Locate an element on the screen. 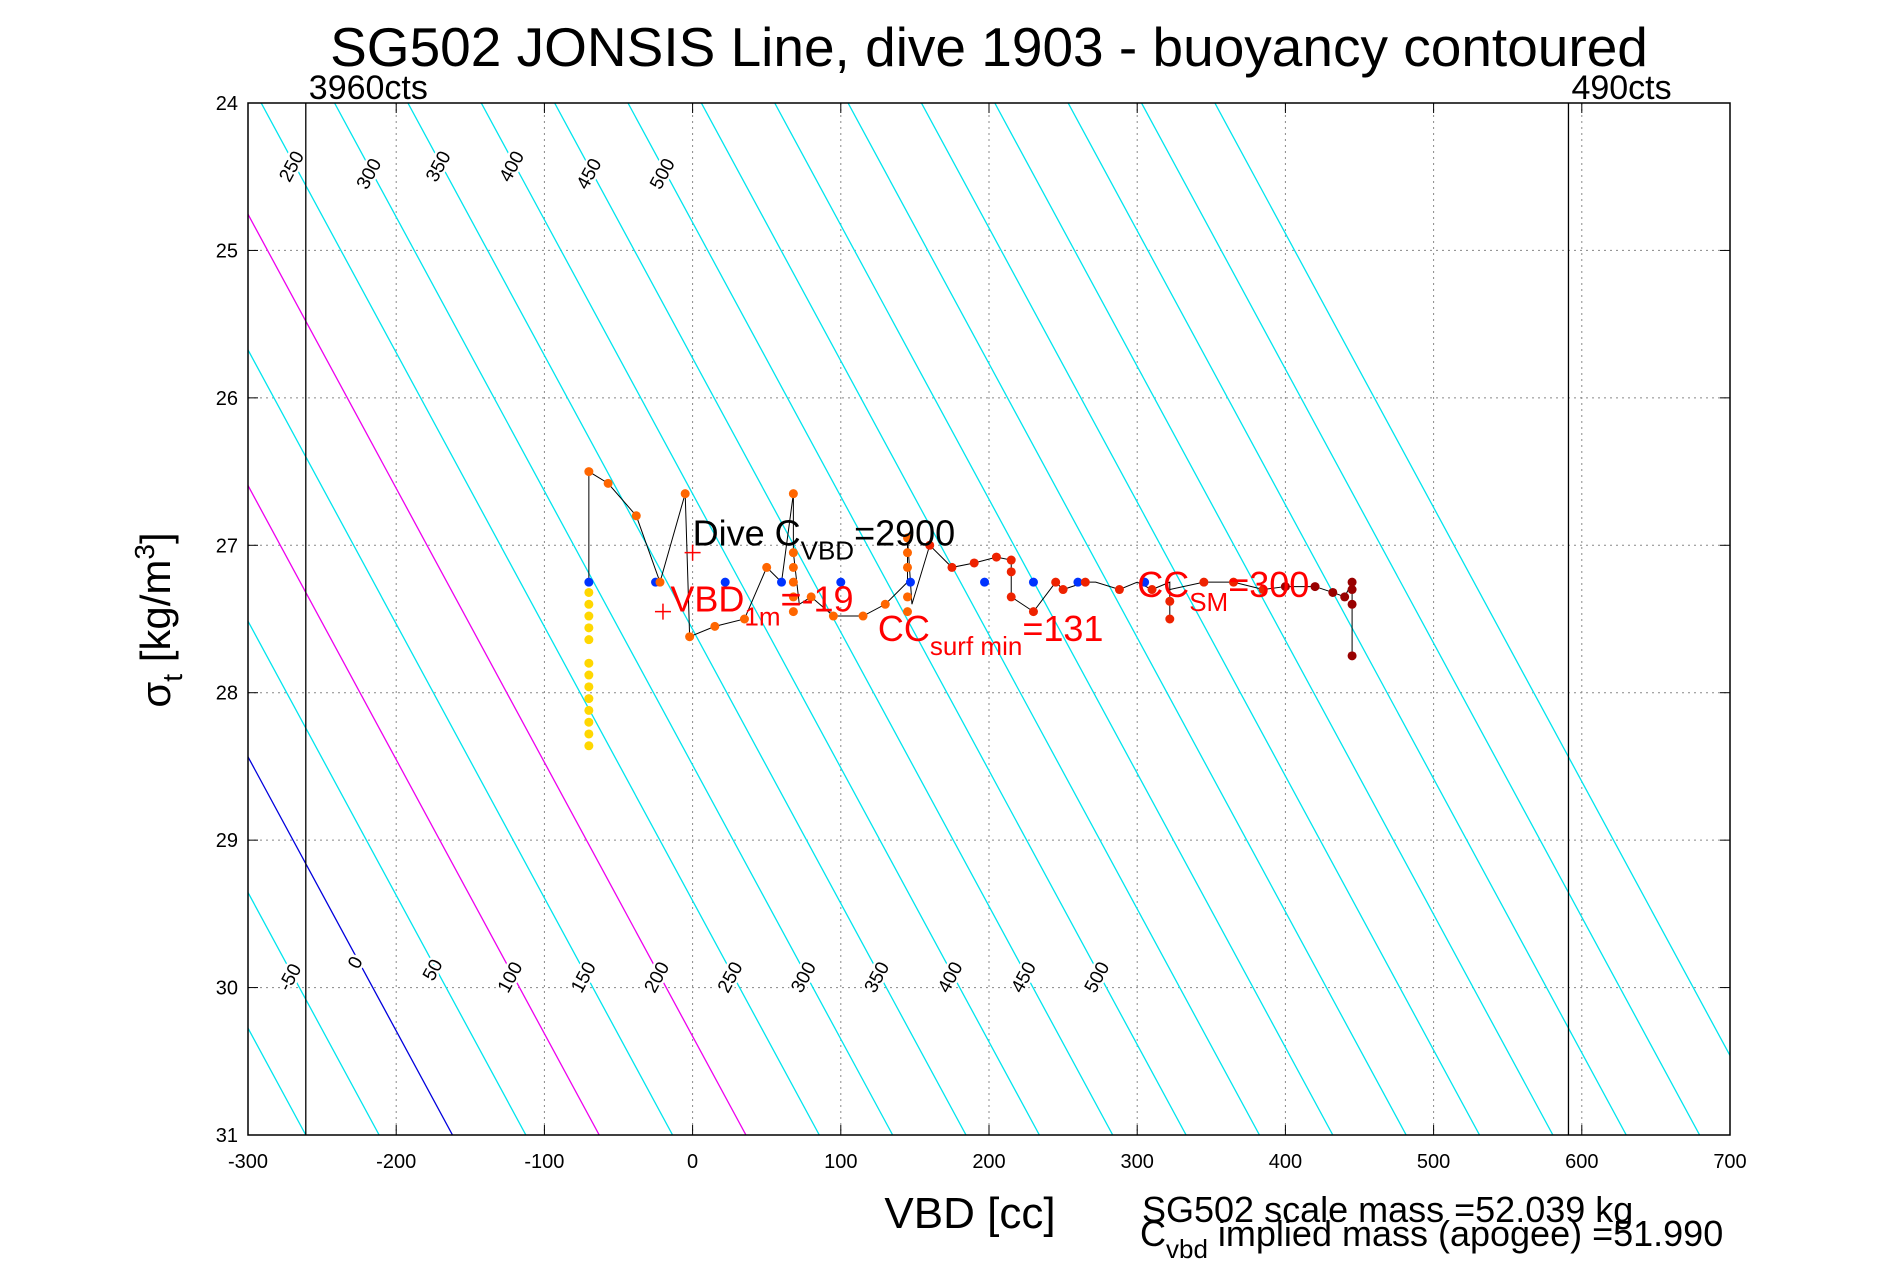 Image resolution: width=1891 pixels, height=1262 pixels. y-axis-label-main: σ is located at coordinates (155, 695).